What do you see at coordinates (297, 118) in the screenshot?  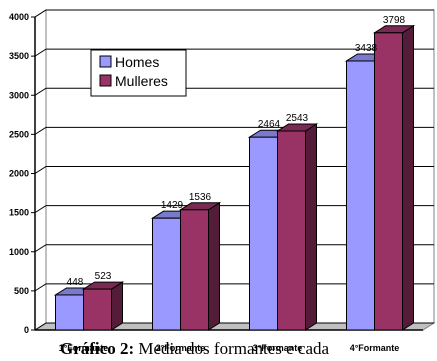 I see `data-label: 2543` at bounding box center [297, 118].